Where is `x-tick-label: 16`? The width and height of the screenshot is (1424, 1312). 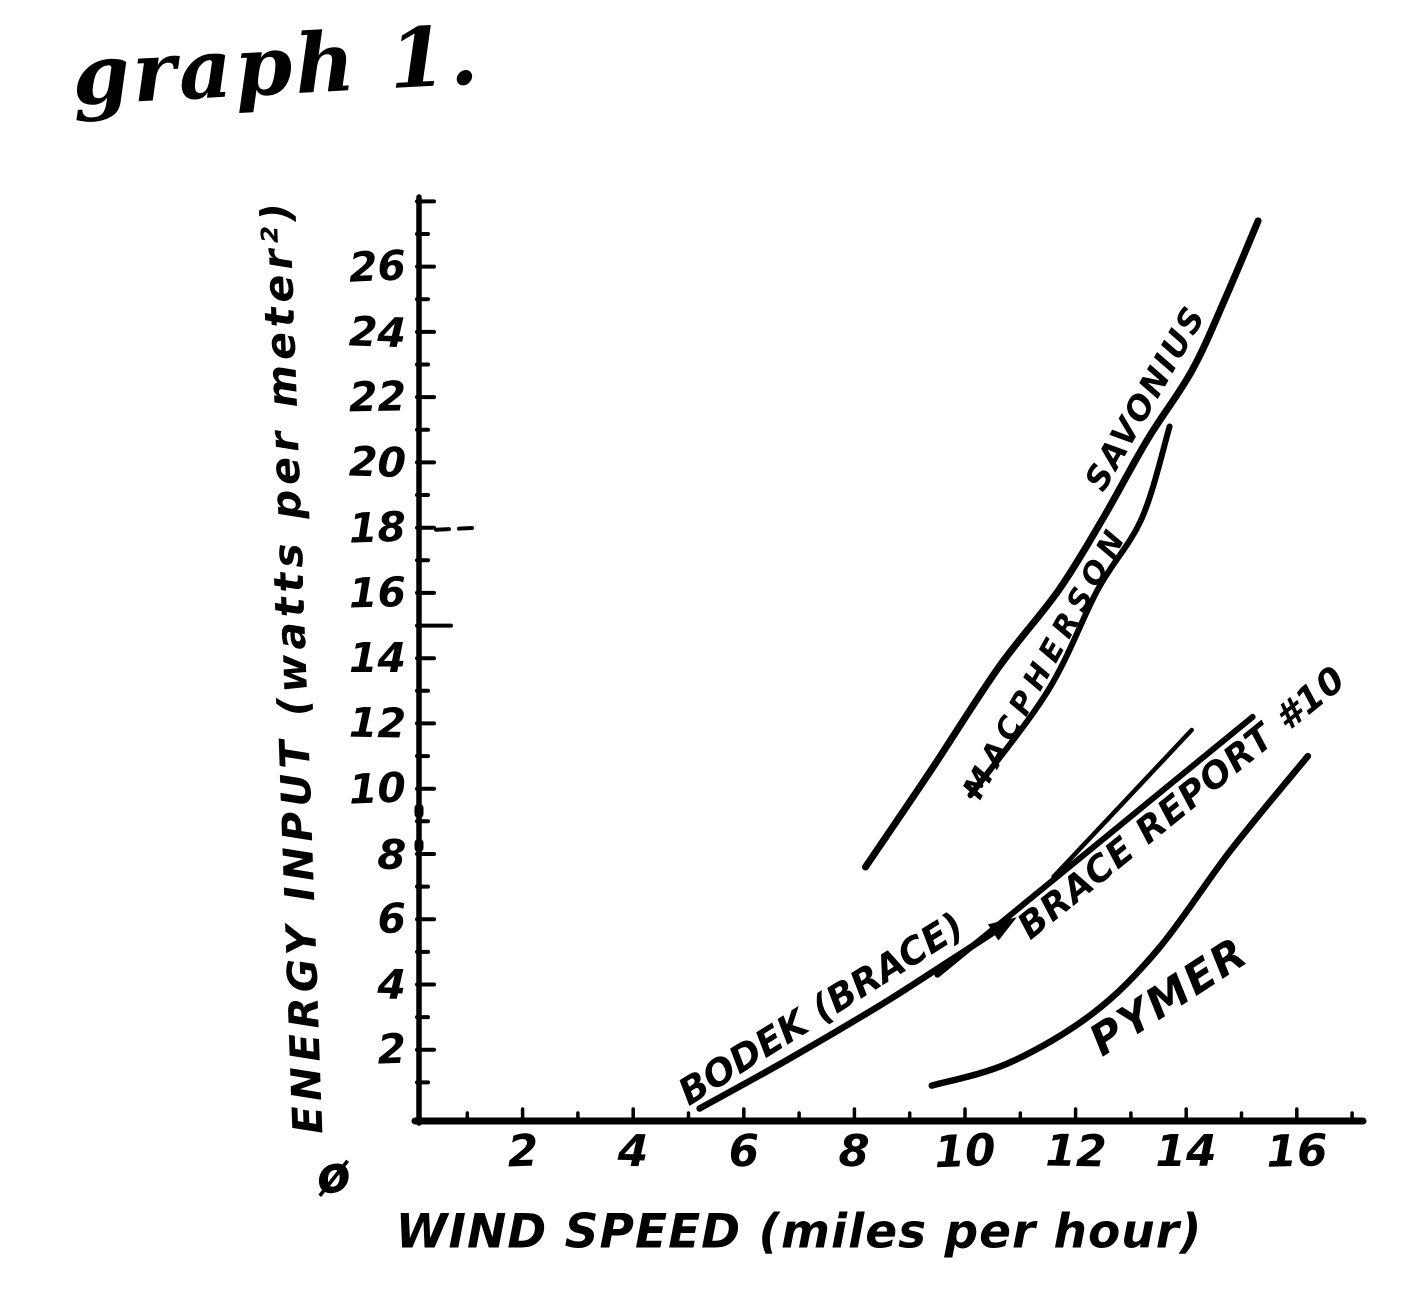
x-tick-label: 16 is located at coordinates (1297, 1151).